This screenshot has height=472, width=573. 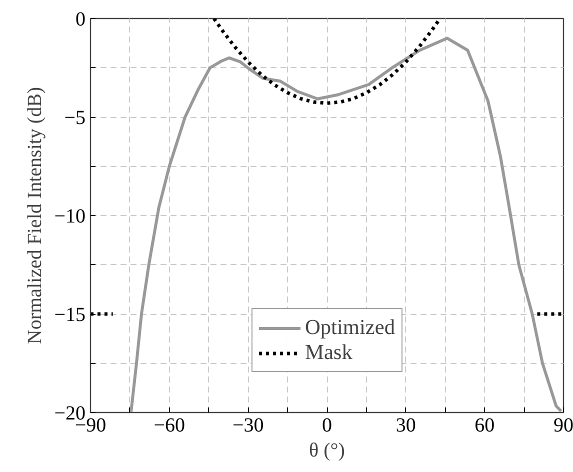 I want to click on x-tick-label: 60, so click(x=484, y=425).